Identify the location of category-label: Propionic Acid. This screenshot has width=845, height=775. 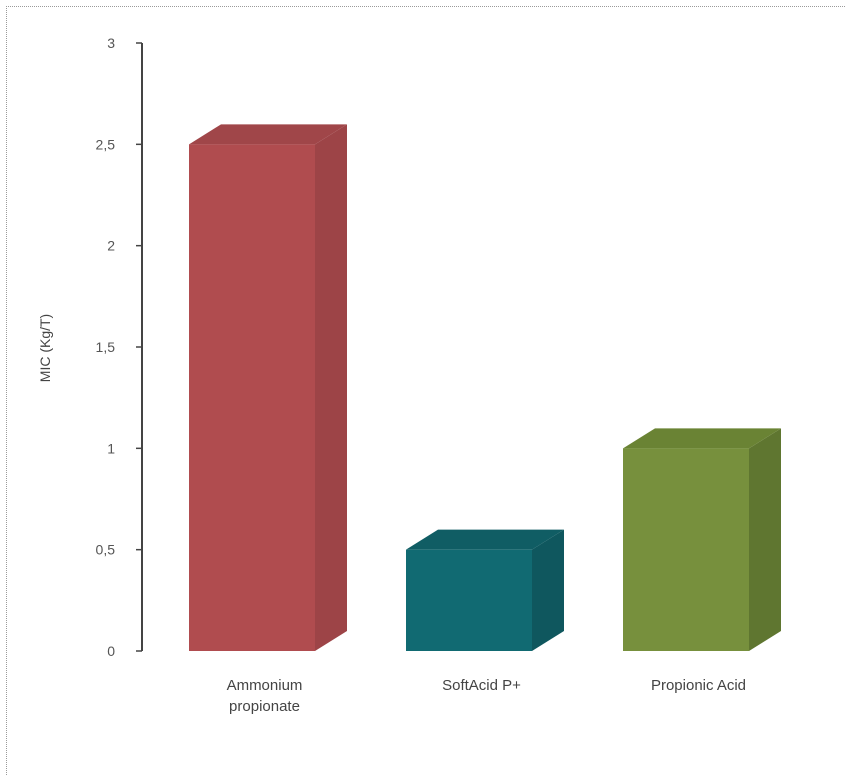
(698, 685).